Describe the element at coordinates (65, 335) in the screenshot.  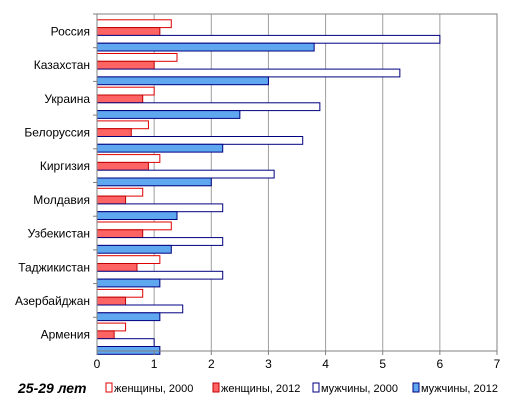
I see `category-label: Армения` at that location.